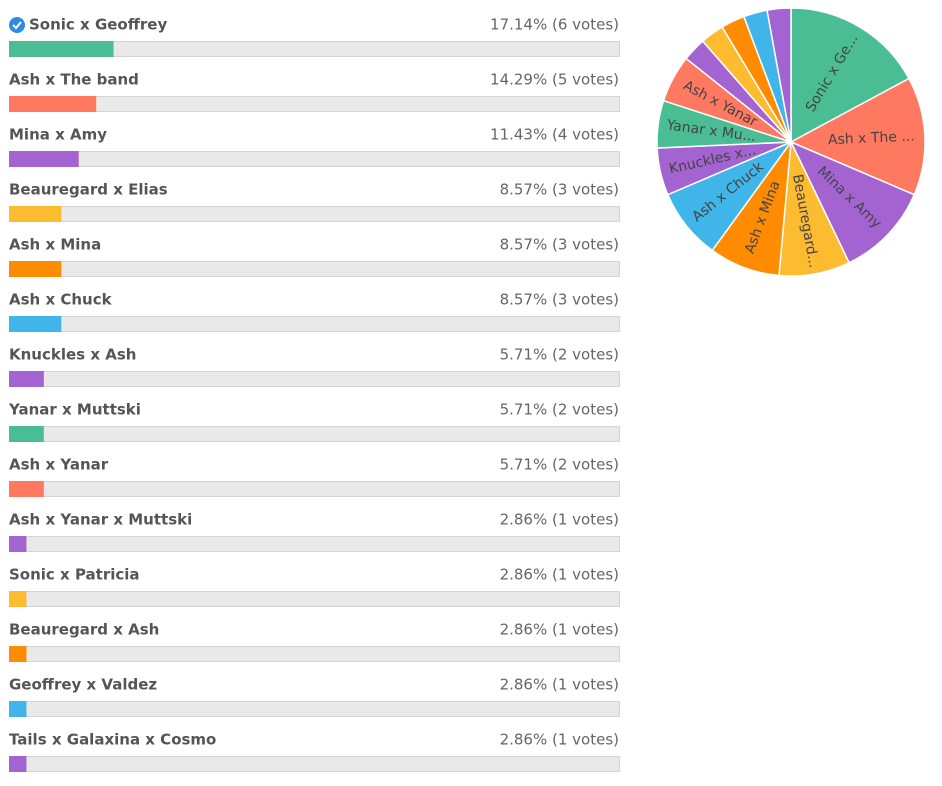  Describe the element at coordinates (88, 190) in the screenshot. I see `option-name: Beauregard x Elias` at that location.